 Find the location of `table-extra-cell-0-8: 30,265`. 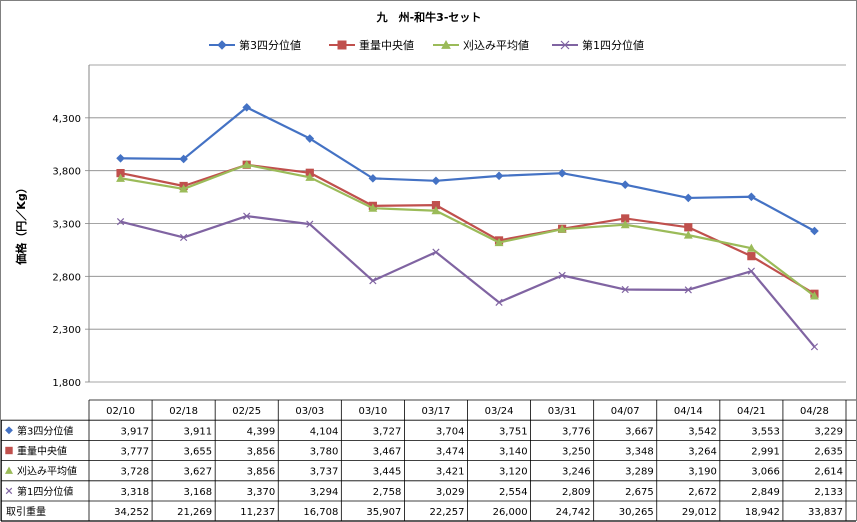

table-extra-cell-0-8: 30,265 is located at coordinates (636, 512).